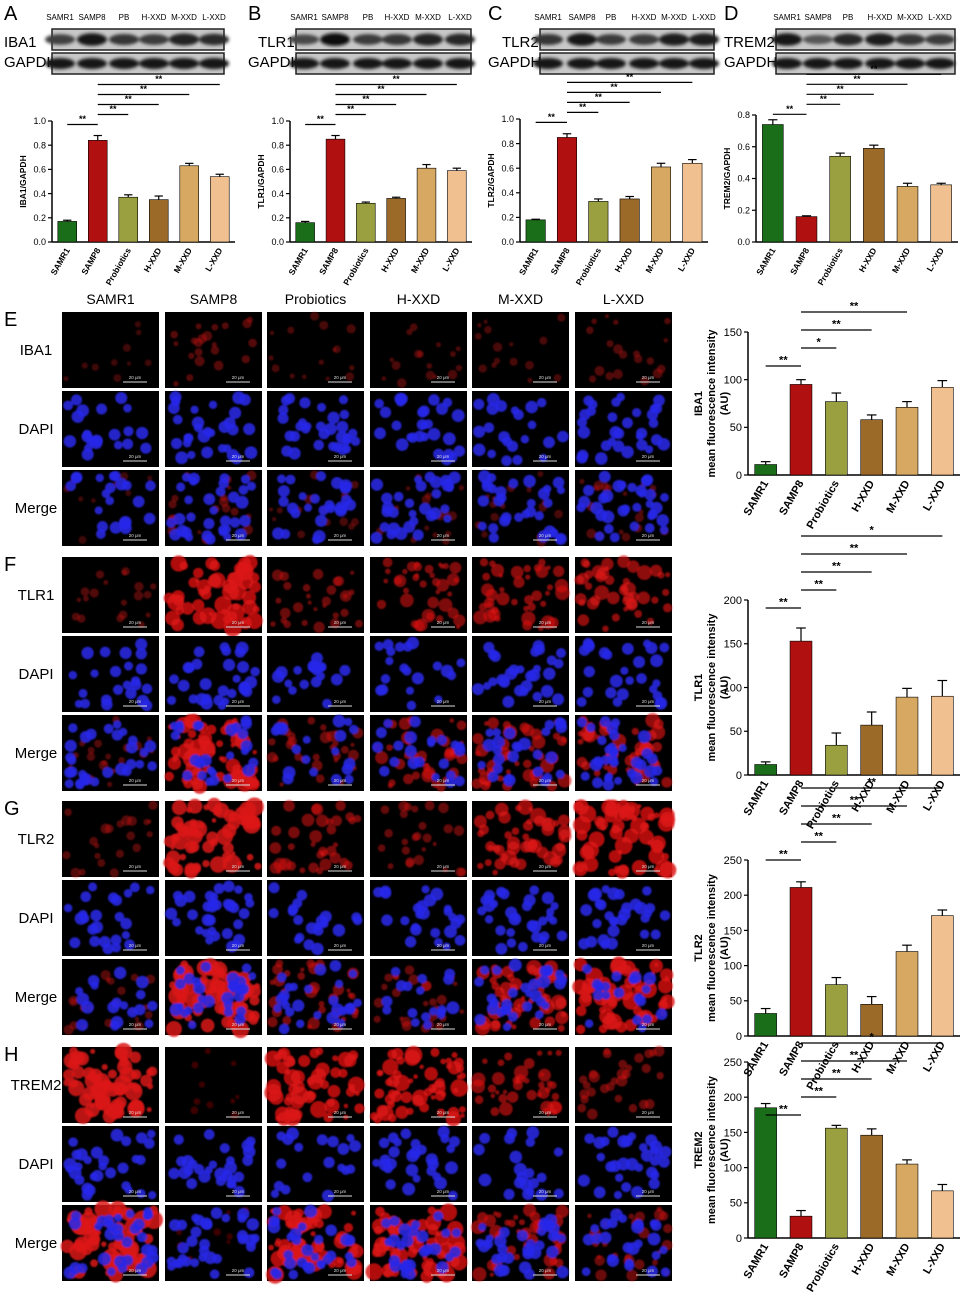 This screenshot has width=969, height=1292. Describe the element at coordinates (898, 1057) in the screenshot. I see `x-tick-label: M-XXD` at that location.